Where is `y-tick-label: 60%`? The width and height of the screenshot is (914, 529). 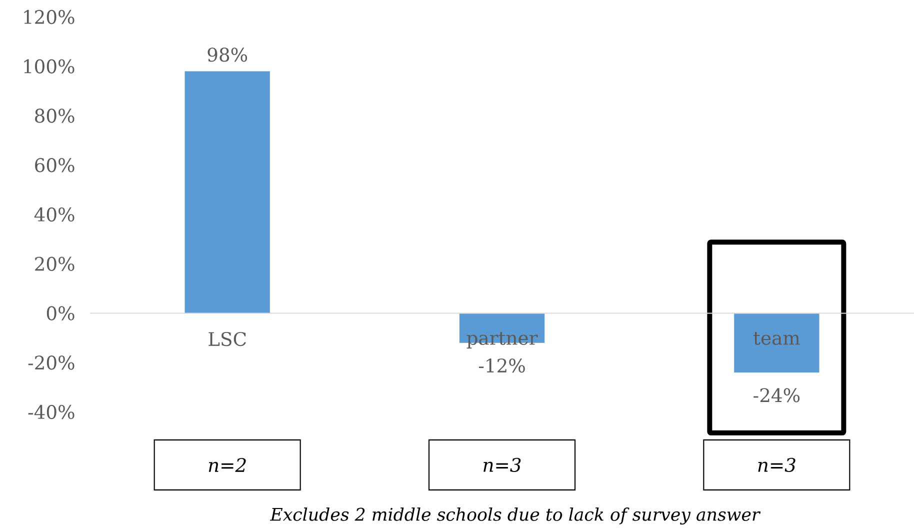 y-tick-label: 60% is located at coordinates (54, 165).